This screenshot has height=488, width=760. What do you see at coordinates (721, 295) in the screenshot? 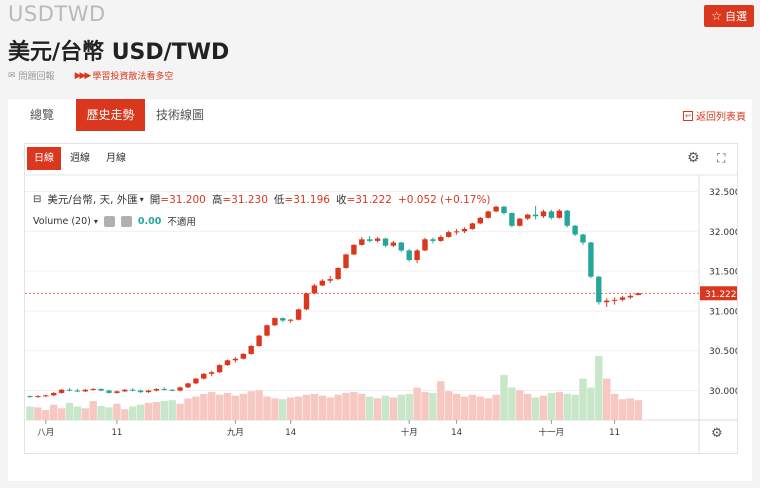
I see `last-price-label: 31.222` at bounding box center [721, 295].